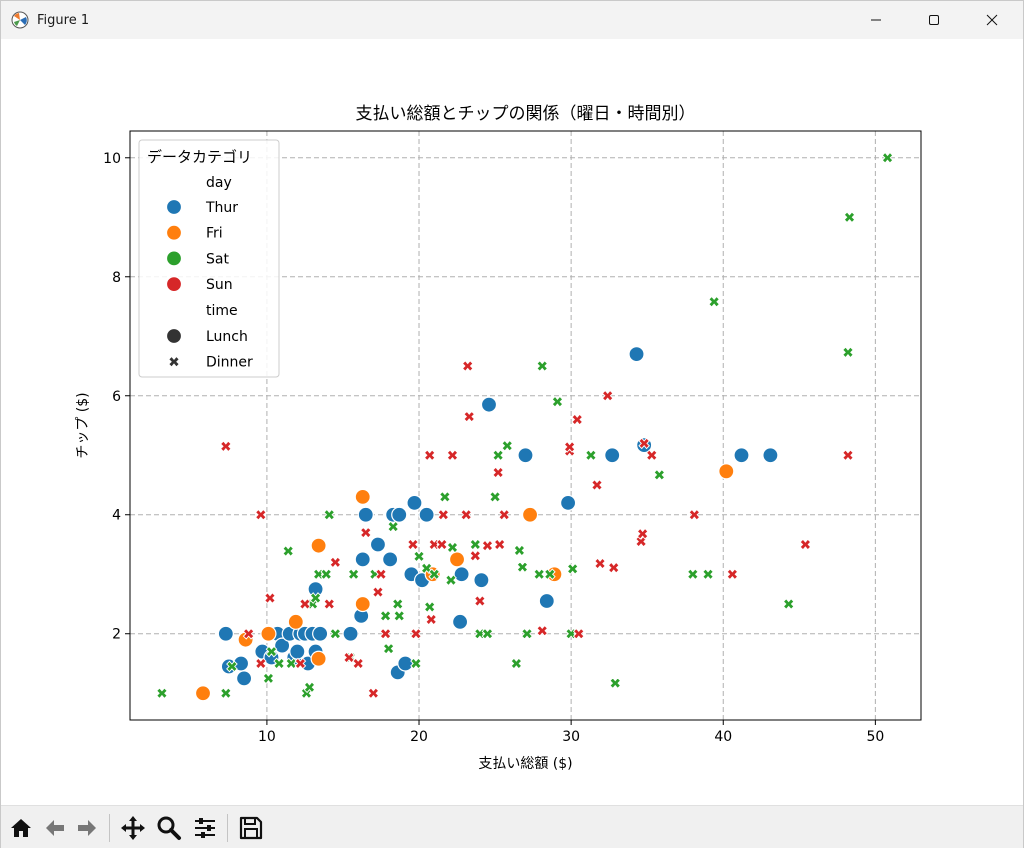  I want to click on maximize-button, so click(934, 20).